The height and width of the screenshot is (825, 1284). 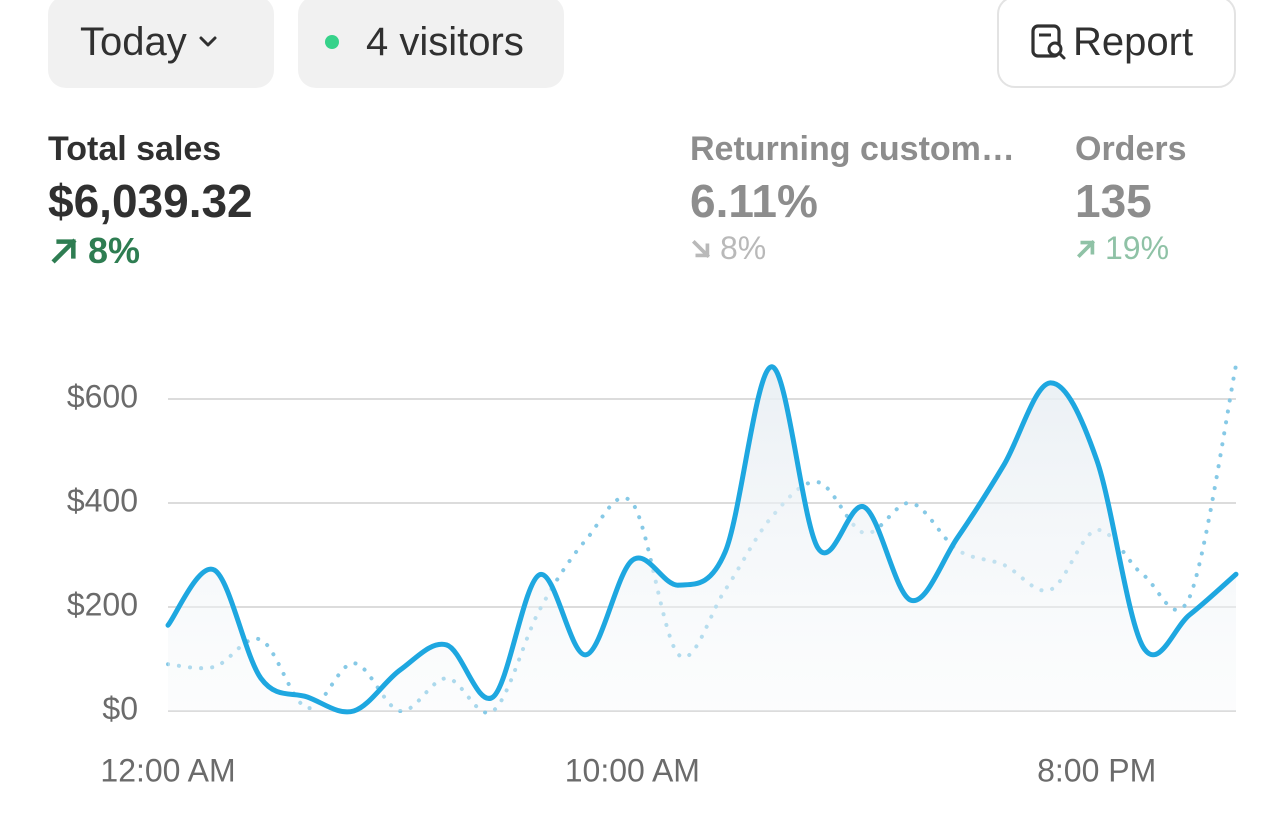 What do you see at coordinates (102, 500) in the screenshot?
I see `y-tick-label: $400` at bounding box center [102, 500].